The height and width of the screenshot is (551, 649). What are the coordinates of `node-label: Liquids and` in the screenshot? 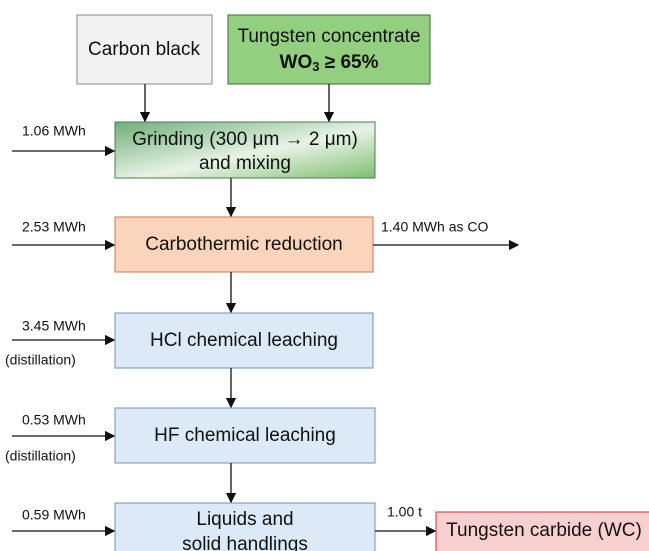 It's located at (244, 519).